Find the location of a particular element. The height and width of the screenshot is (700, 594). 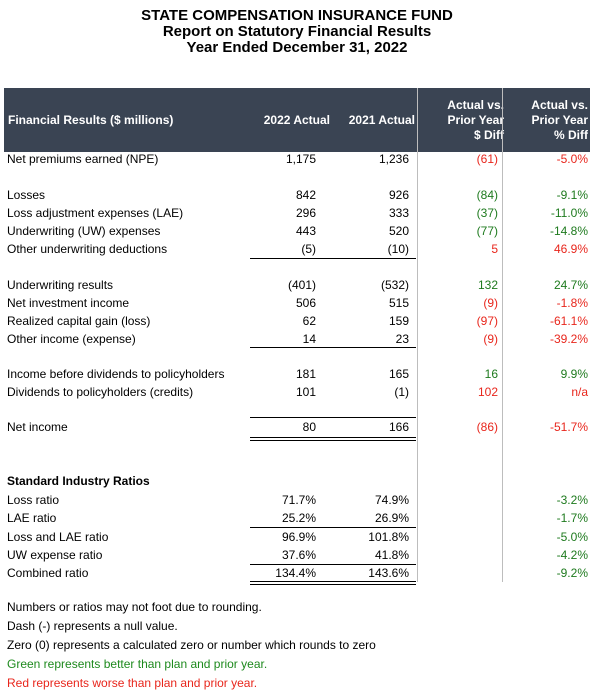

total-rule-top is located at coordinates (333, 417).